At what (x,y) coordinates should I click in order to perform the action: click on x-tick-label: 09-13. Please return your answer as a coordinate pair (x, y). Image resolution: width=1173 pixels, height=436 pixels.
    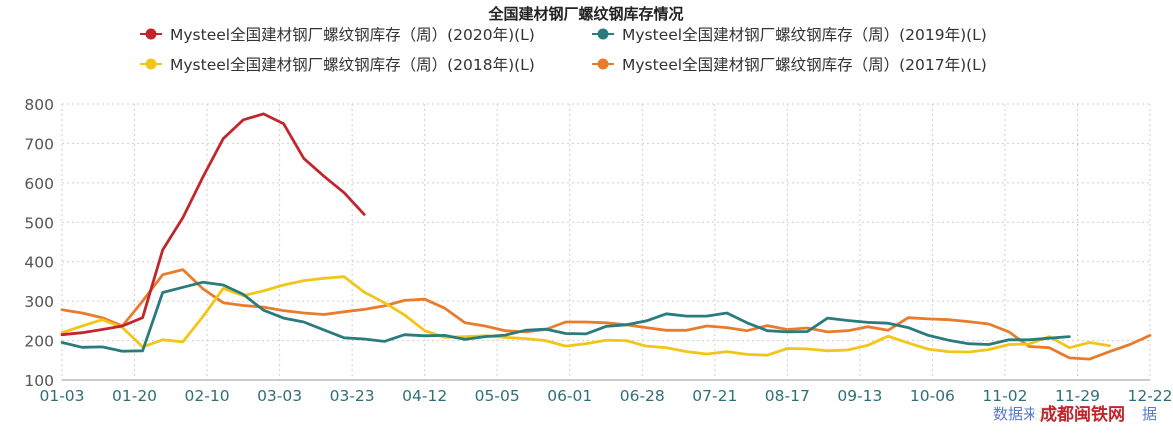
    Looking at the image, I should click on (859, 396).